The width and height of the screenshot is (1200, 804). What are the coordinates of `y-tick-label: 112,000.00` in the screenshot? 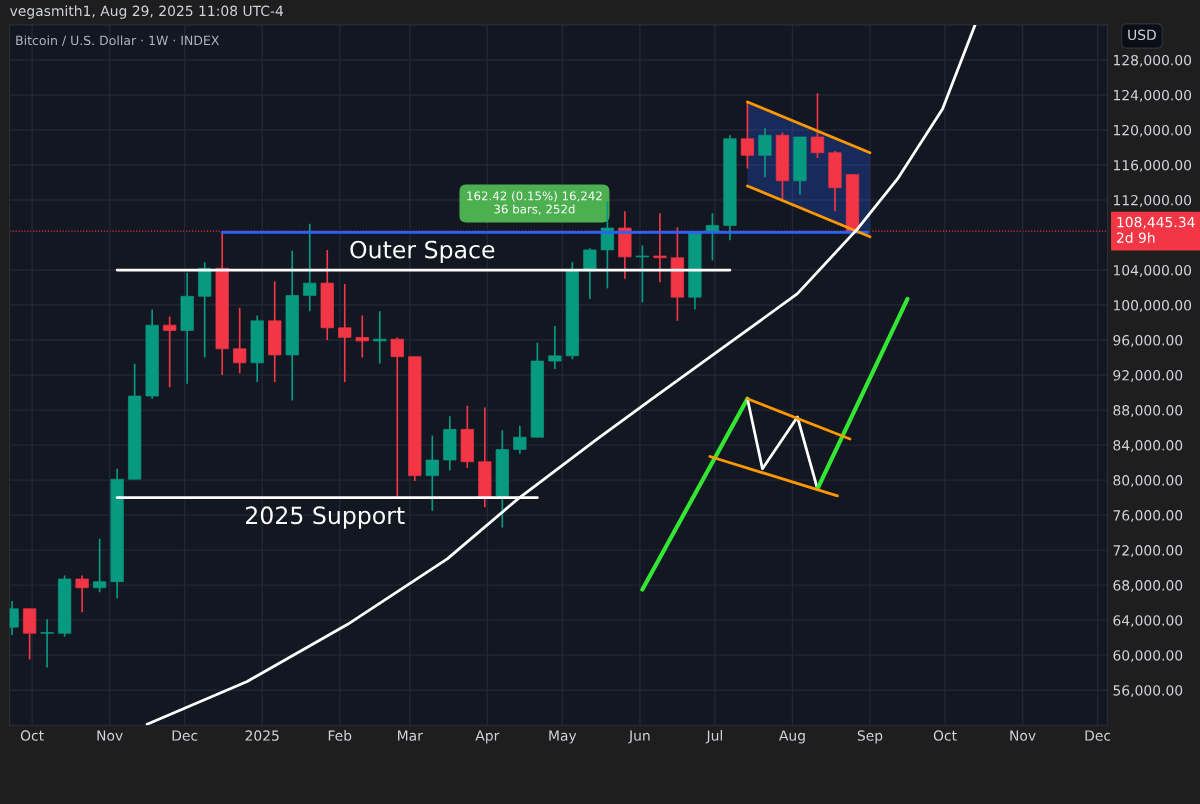 It's located at (1152, 200).